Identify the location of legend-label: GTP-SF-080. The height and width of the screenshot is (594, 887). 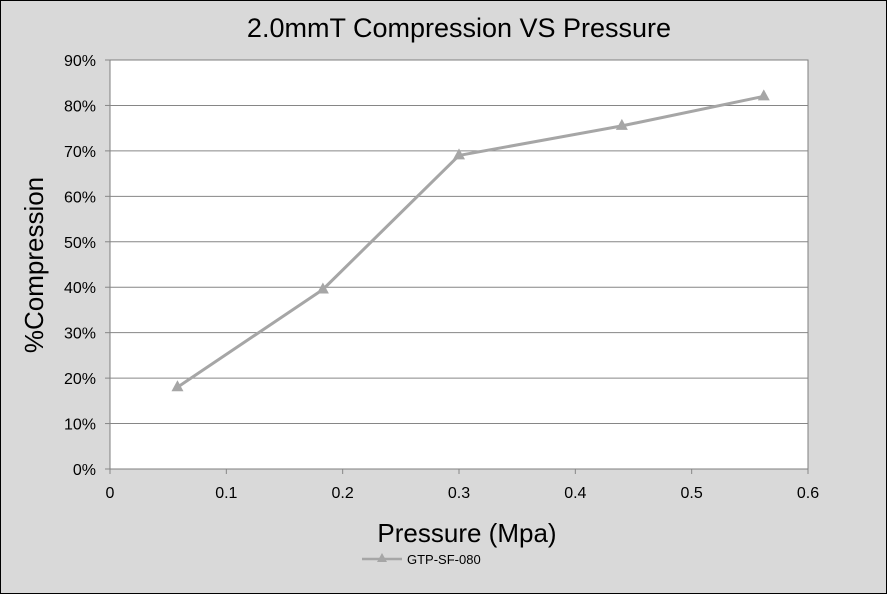
(444, 559).